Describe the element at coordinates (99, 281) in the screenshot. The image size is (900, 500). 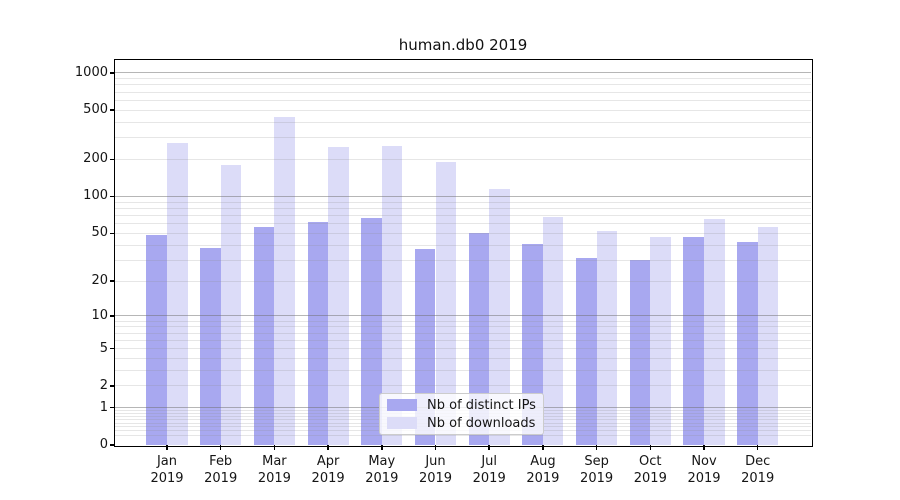
I see `y-tick-label: 20` at that location.